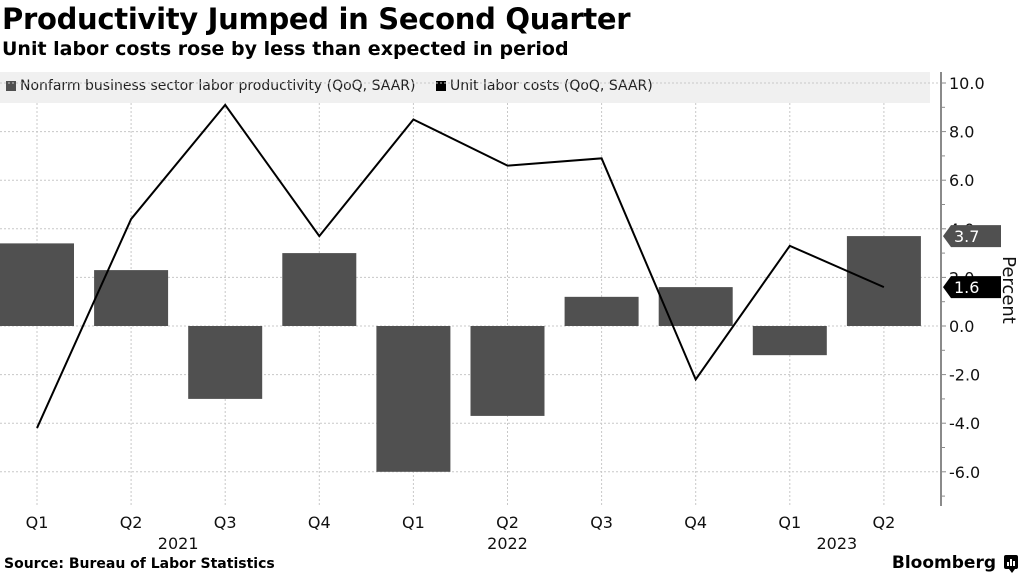  What do you see at coordinates (972, 262) in the screenshot?
I see `last-value-tags: 3.7 1.6` at bounding box center [972, 262].